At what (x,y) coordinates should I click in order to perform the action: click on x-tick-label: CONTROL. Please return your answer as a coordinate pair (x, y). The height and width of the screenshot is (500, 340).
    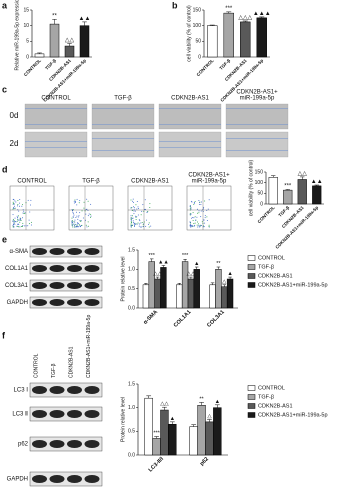
    Looking at the image, I should click on (32, 67).